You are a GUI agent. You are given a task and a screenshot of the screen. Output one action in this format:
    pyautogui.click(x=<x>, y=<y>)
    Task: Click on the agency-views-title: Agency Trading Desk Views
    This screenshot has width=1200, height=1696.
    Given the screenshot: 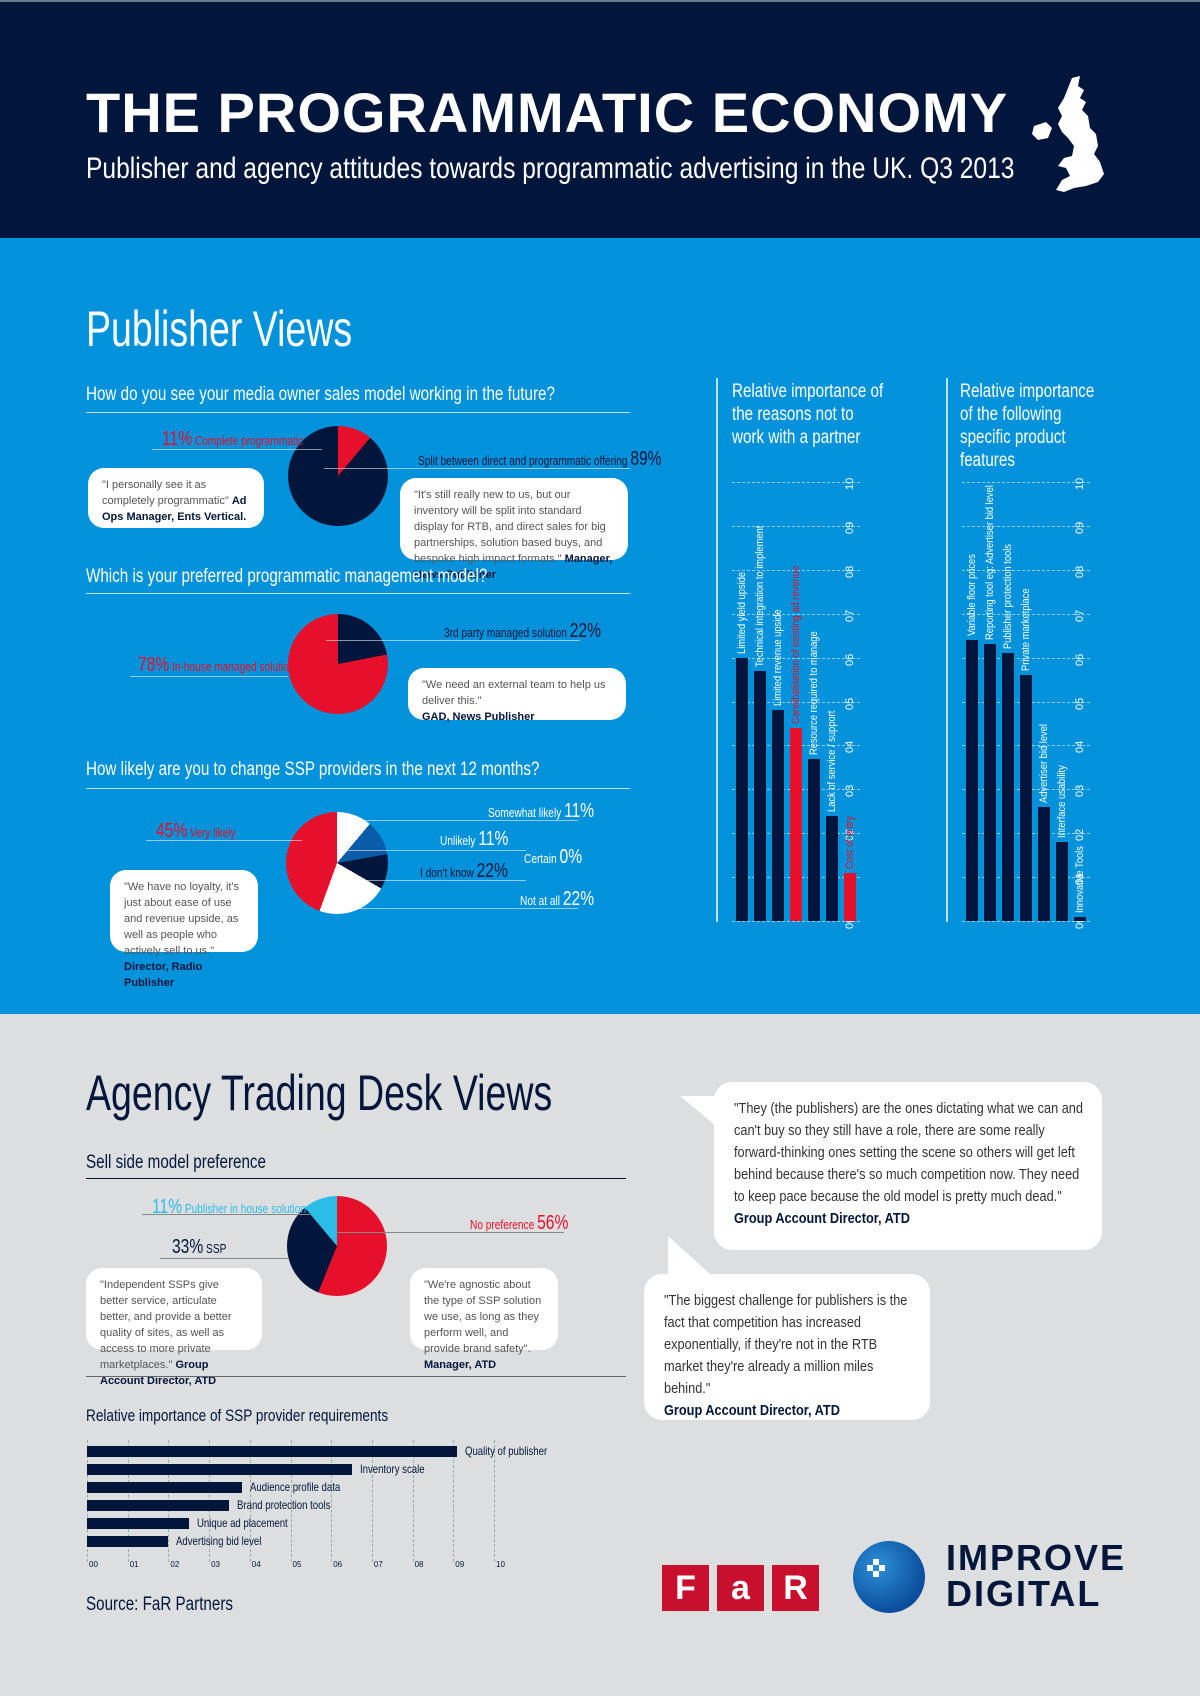 What is the action you would take?
    pyautogui.click(x=319, y=1093)
    